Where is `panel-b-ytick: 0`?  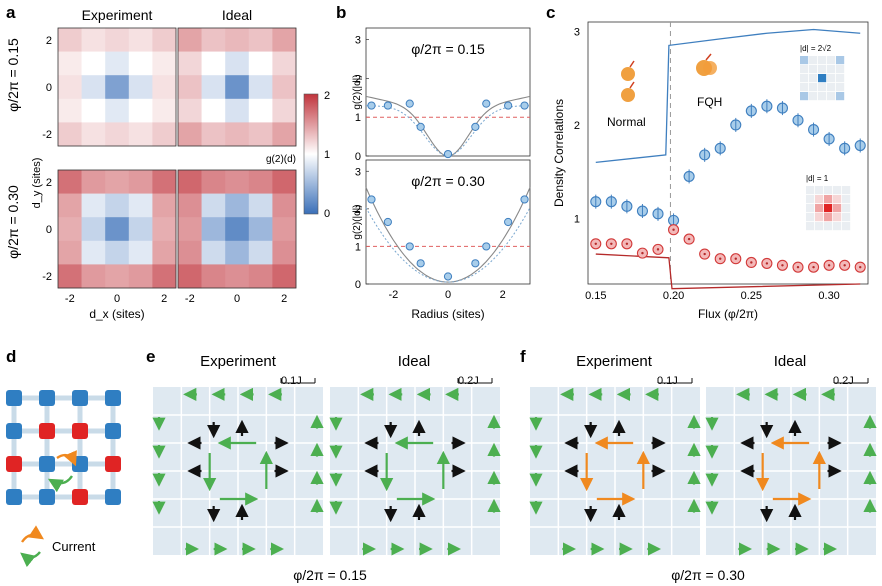
panel-b-ytick: 0 is located at coordinates (358, 157).